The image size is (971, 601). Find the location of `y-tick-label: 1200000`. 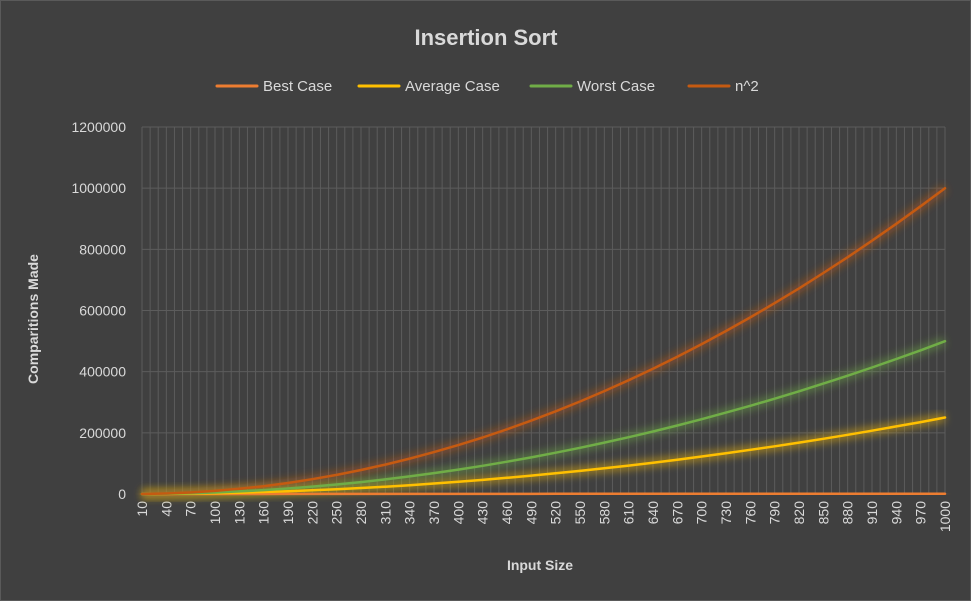

y-tick-label: 1200000 is located at coordinates (98, 127).